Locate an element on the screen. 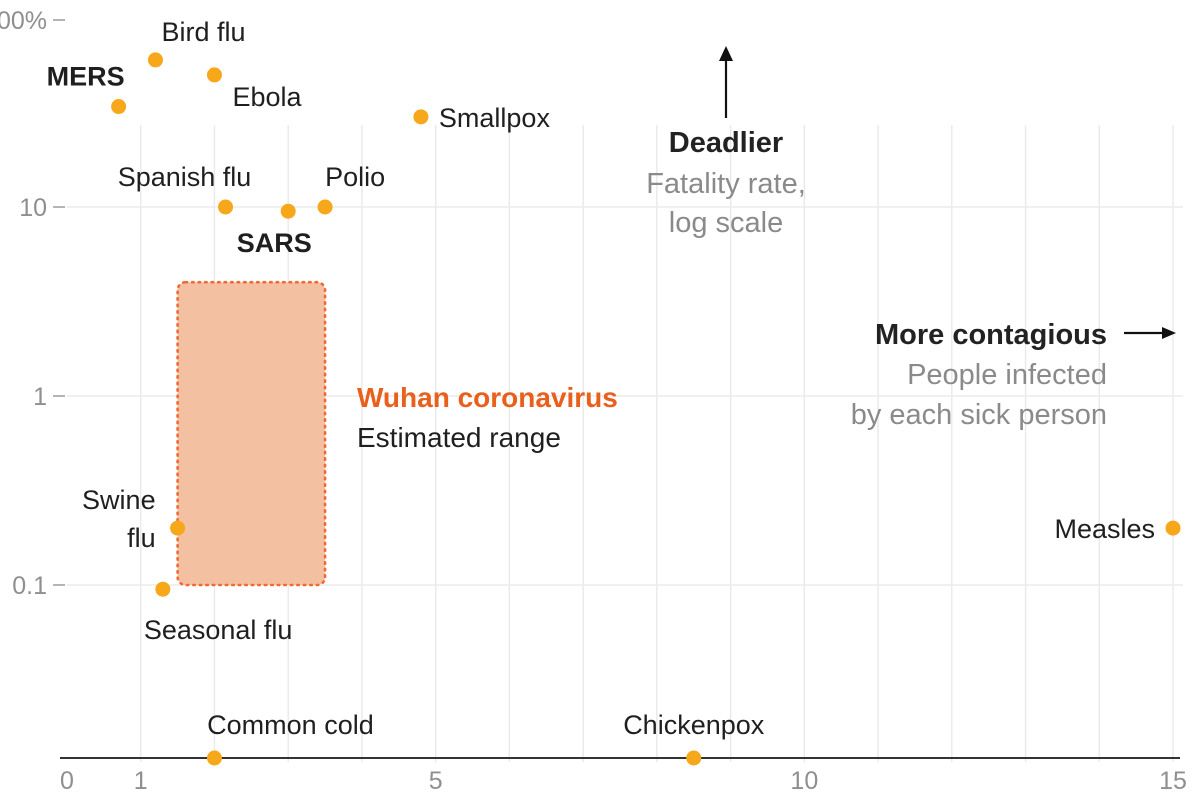 The height and width of the screenshot is (798, 1200). deadlier-arrow-head is located at coordinates (726, 53).